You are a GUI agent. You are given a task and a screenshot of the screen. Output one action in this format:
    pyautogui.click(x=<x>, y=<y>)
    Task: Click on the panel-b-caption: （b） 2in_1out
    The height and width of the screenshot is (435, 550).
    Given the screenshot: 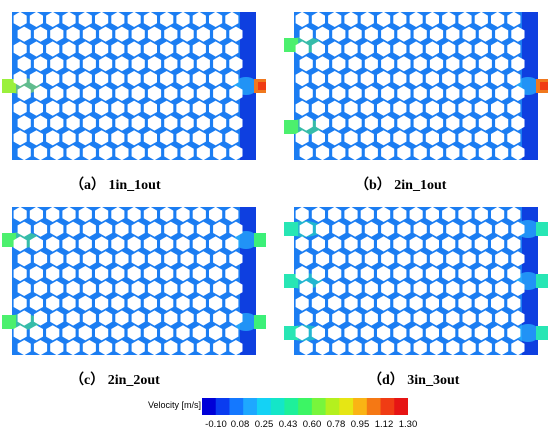 What is the action you would take?
    pyautogui.click(x=401, y=185)
    